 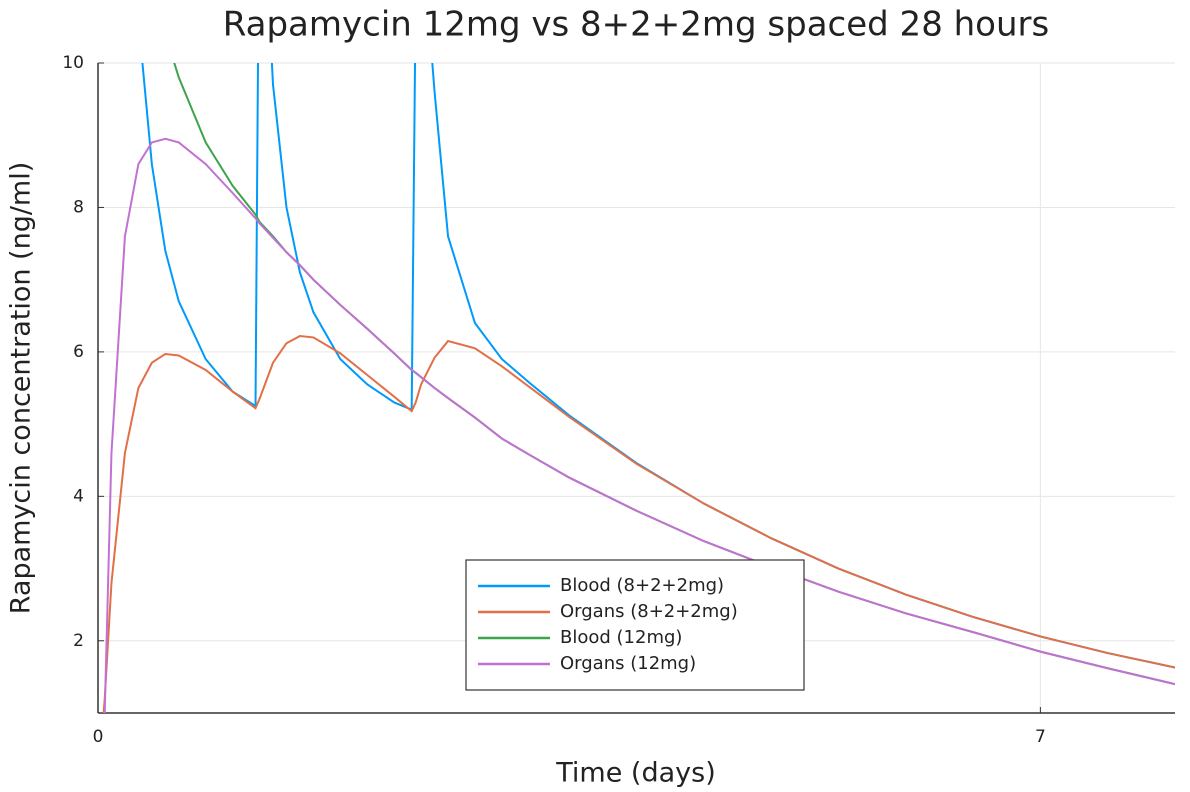 I want to click on y-axis-label: Rapamycin concentration (ng/ml), so click(x=21, y=388).